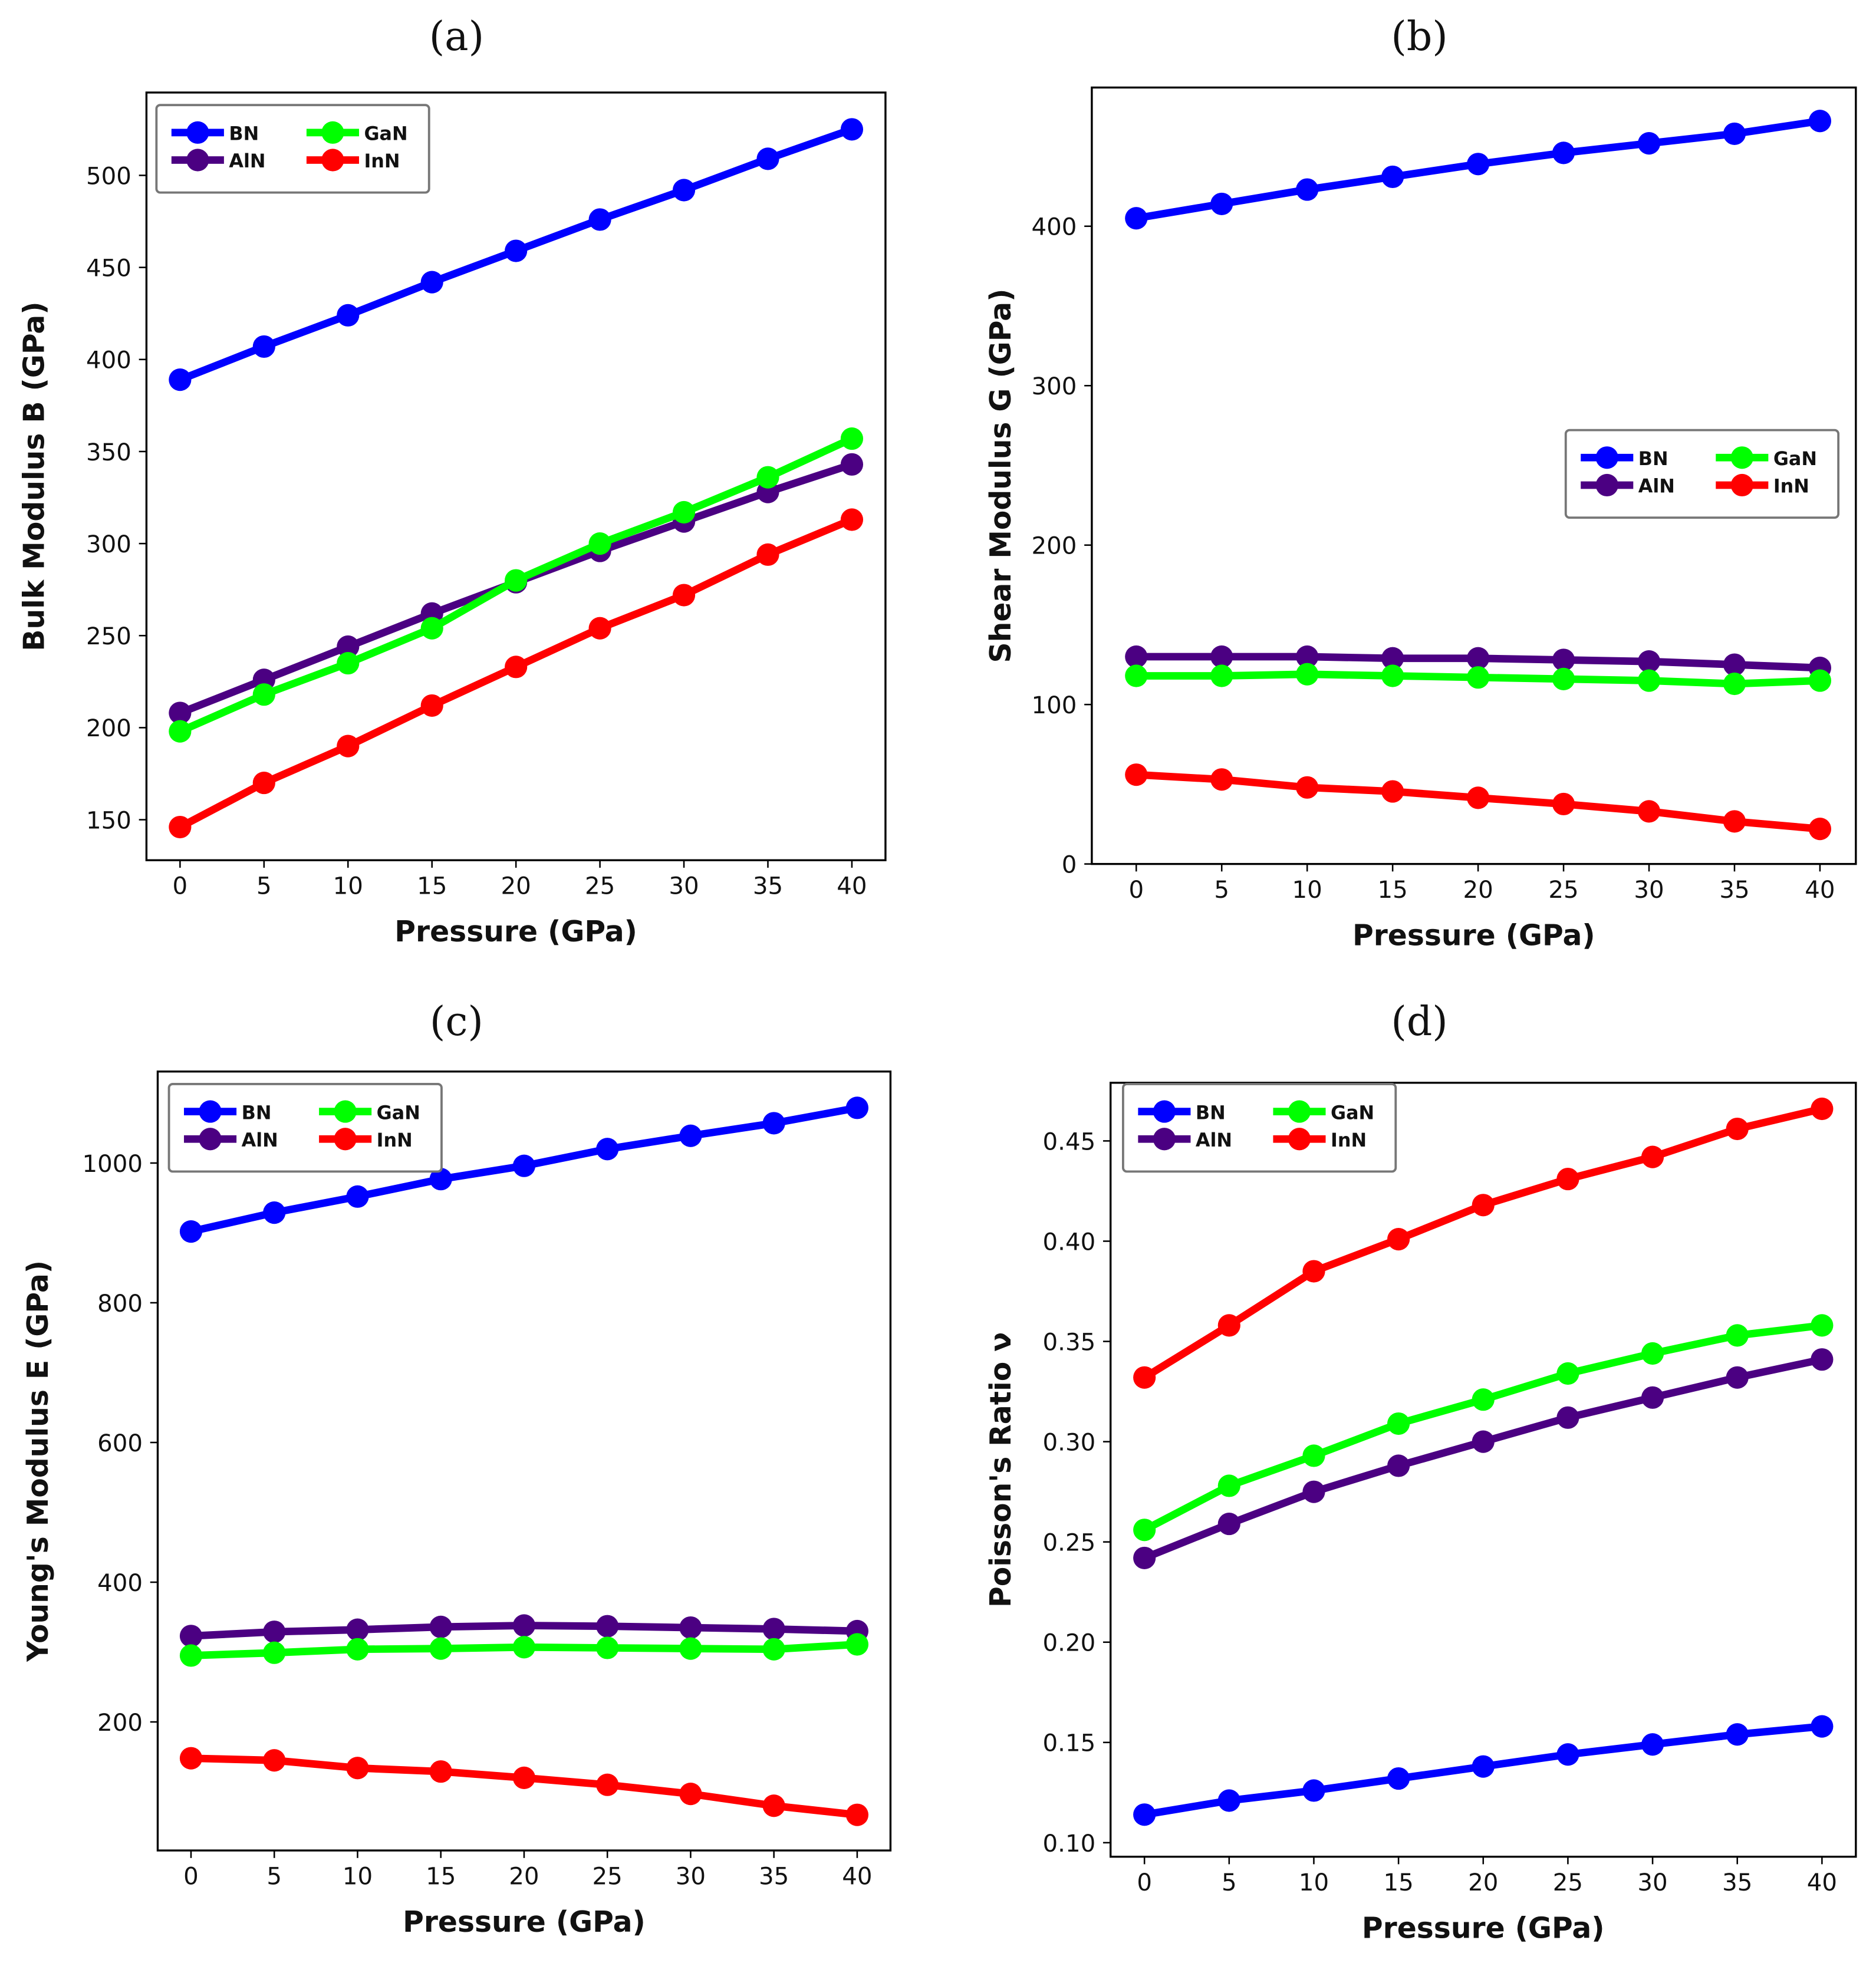 The height and width of the screenshot is (1963, 1876). Describe the element at coordinates (1069, 1442) in the screenshot. I see `y-tick-label: 0.30` at that location.